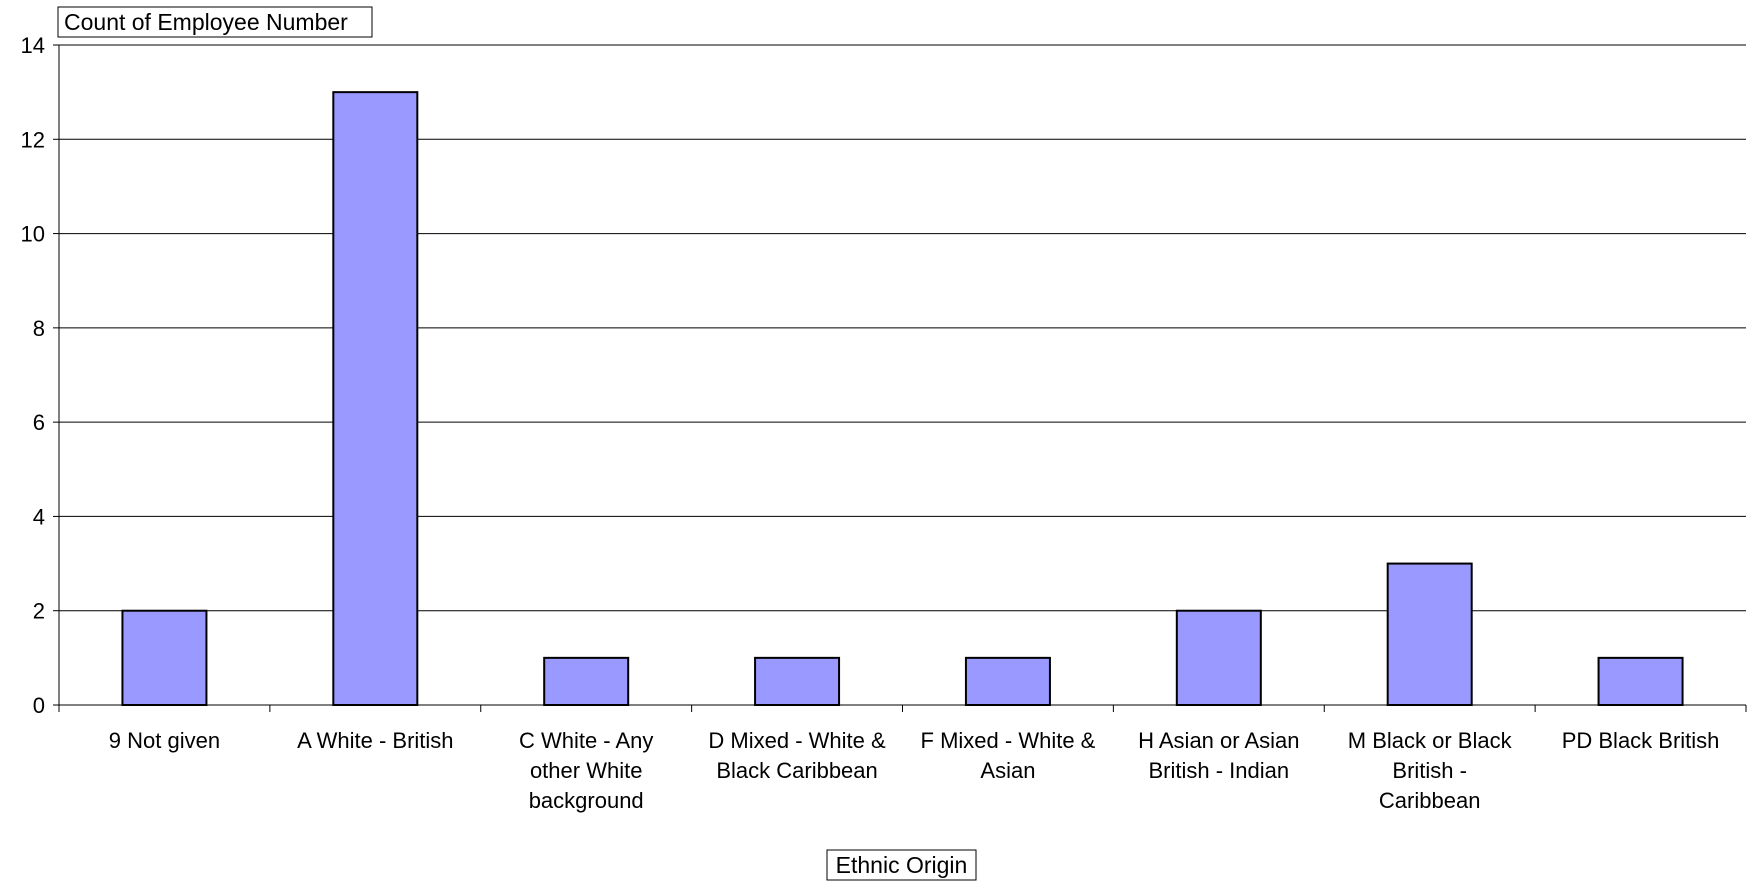 The image size is (1754, 888). I want to click on y-axis-tick-labels: 0 2 4 6 8 10 12 14, so click(33, 375).